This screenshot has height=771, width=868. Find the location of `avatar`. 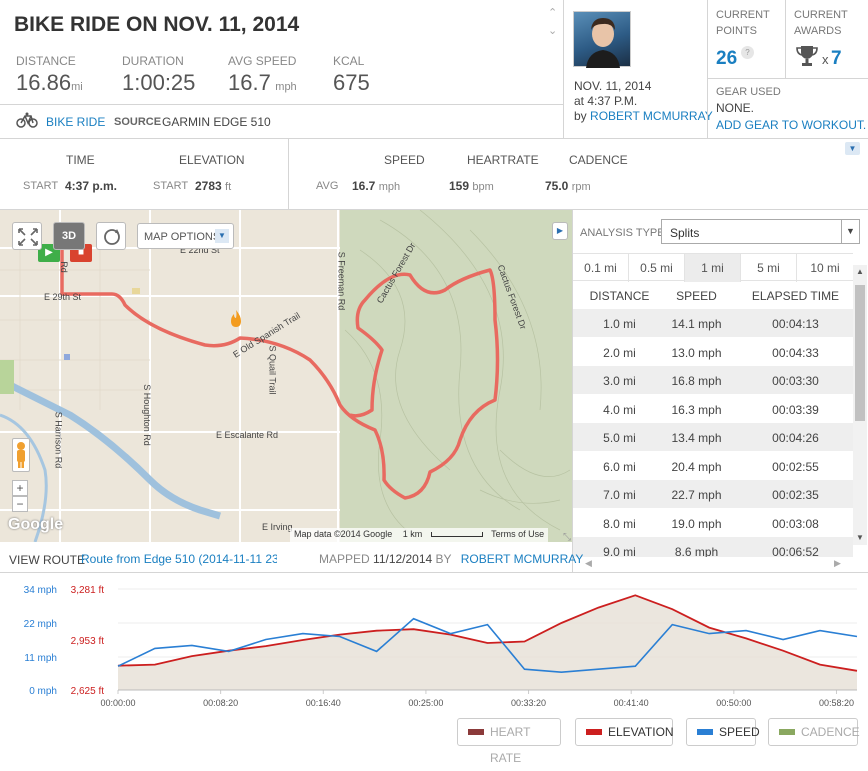

avatar is located at coordinates (602, 39).